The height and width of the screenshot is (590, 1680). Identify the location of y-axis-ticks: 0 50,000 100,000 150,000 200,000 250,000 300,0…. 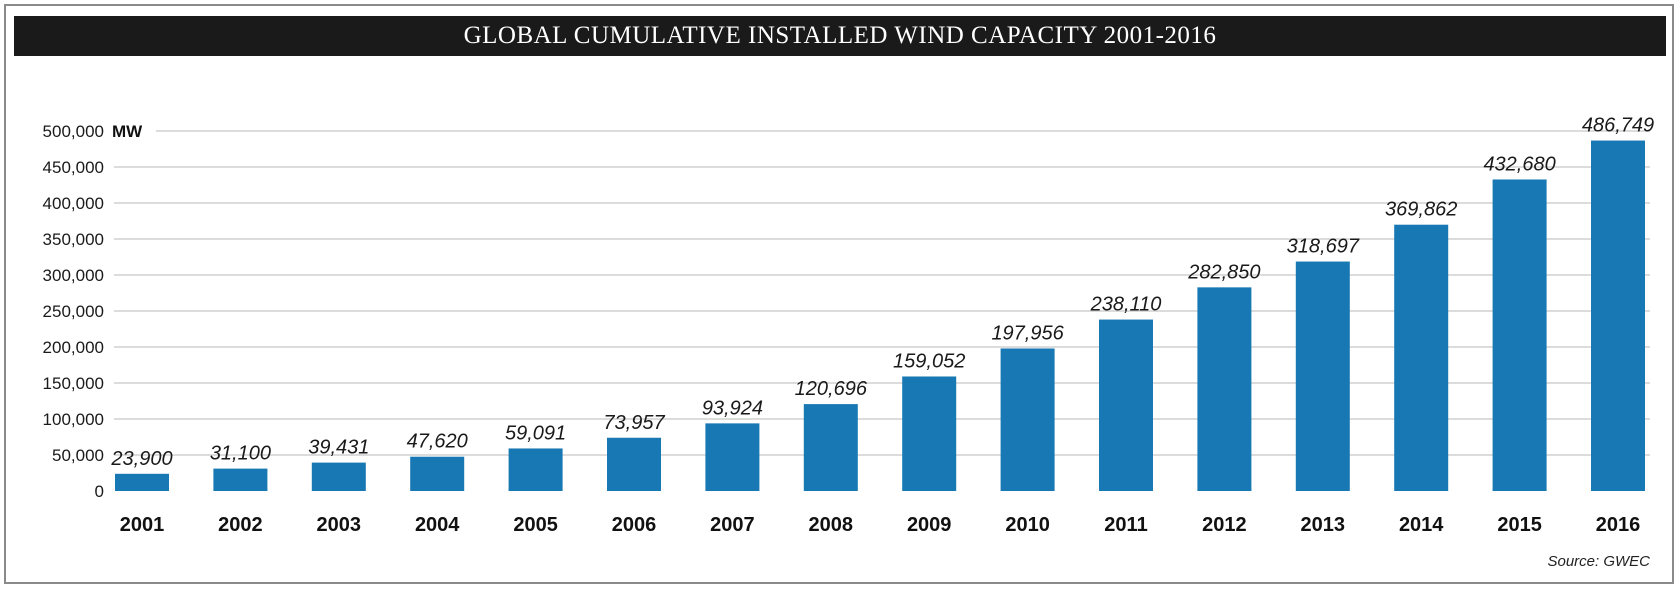
(73, 311).